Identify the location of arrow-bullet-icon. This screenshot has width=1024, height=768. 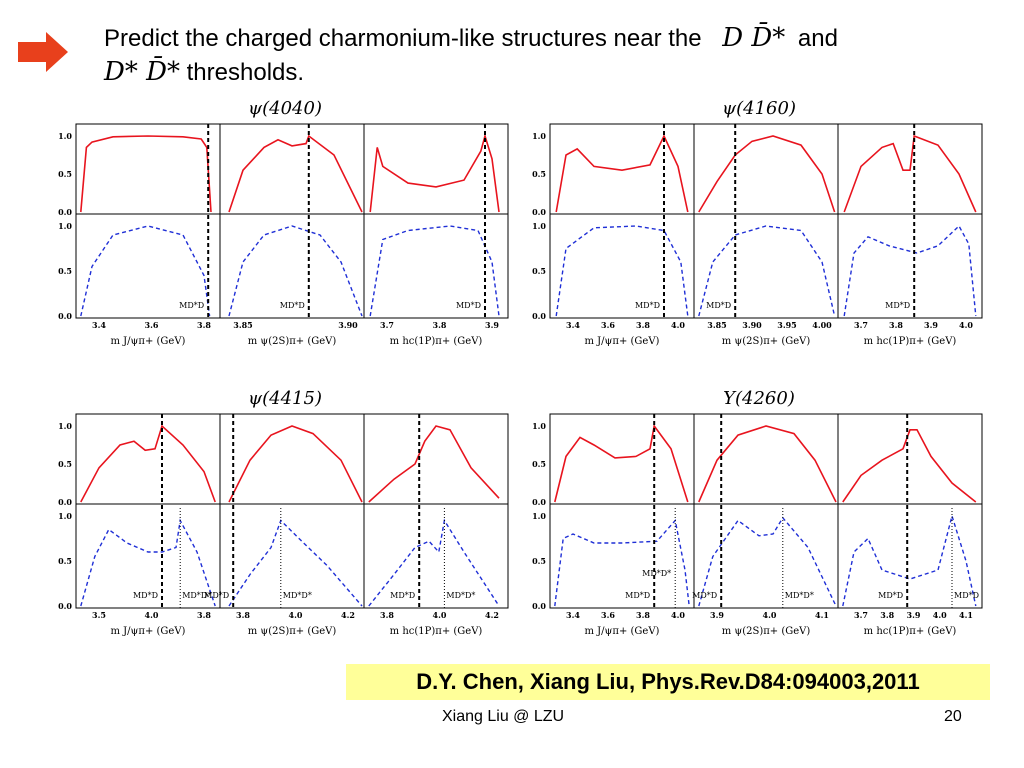
(43, 52).